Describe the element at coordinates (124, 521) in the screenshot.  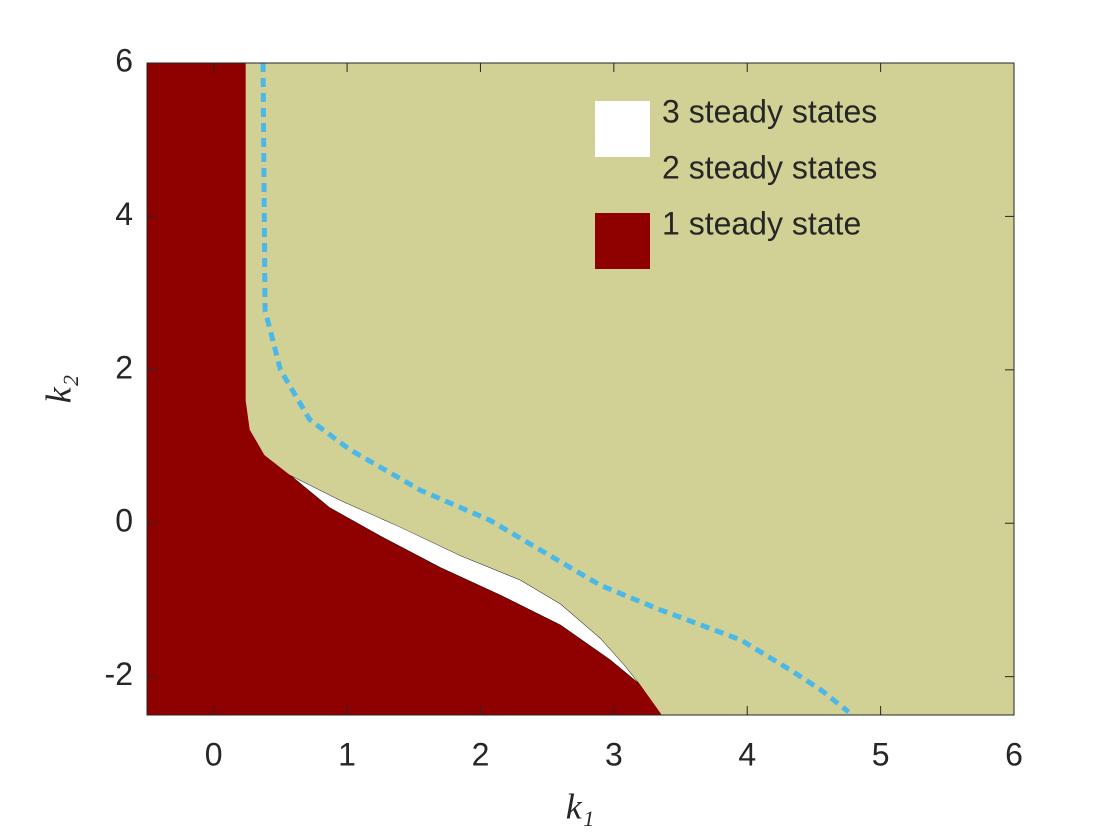
I see `y-tick-label: 0` at that location.